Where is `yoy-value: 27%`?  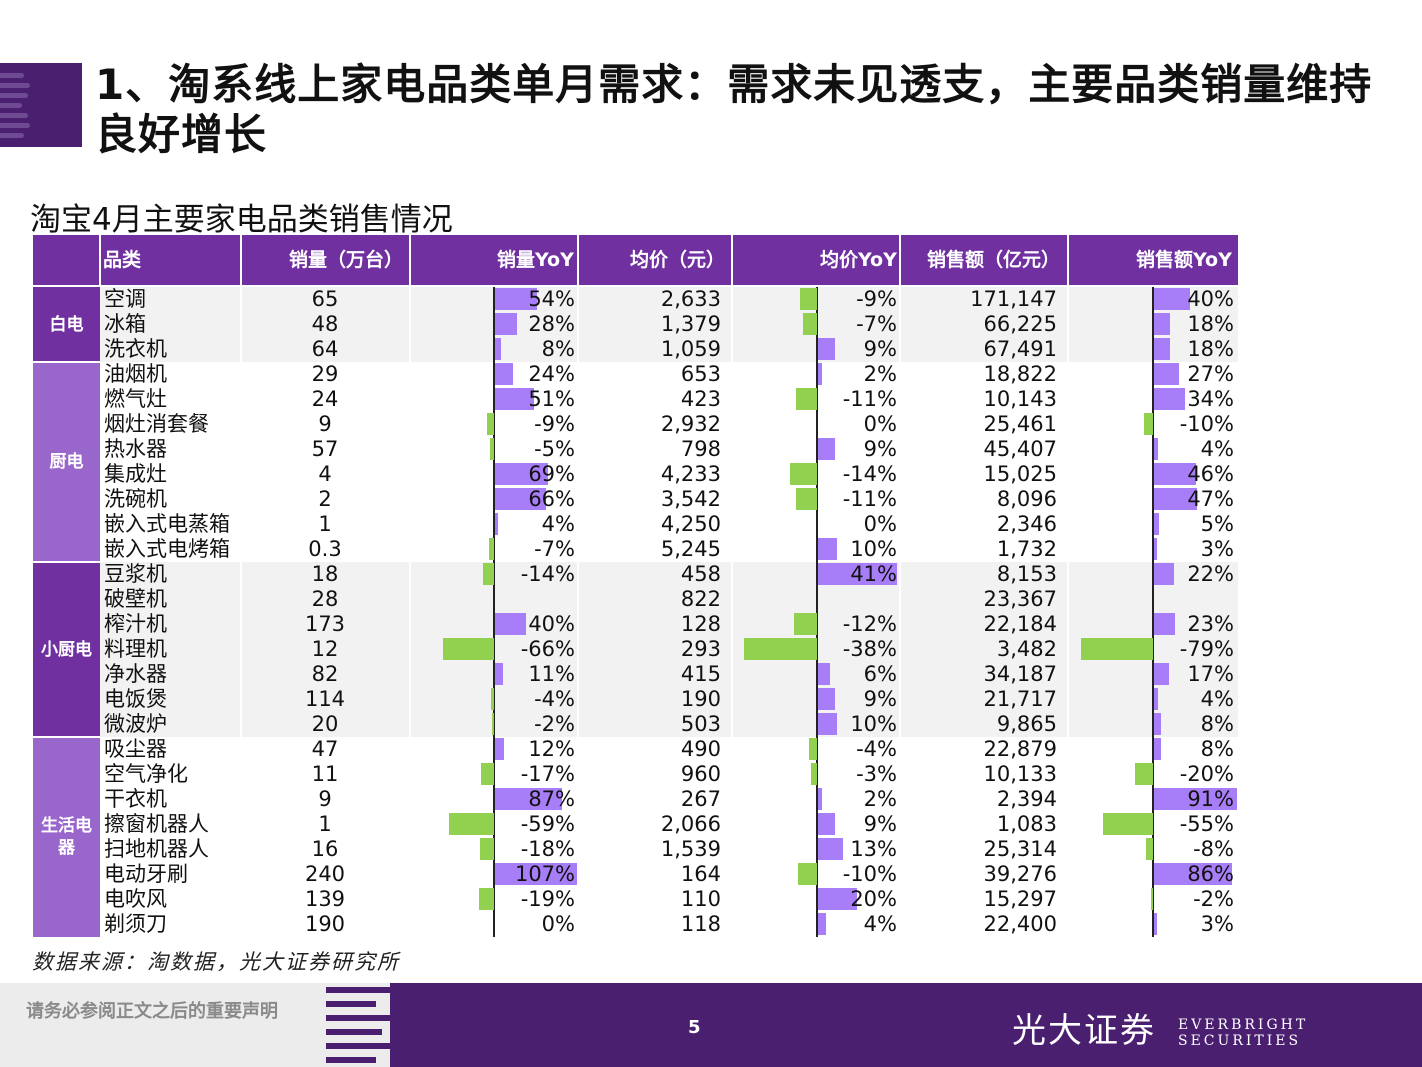
yoy-value: 27% is located at coordinates (1210, 374).